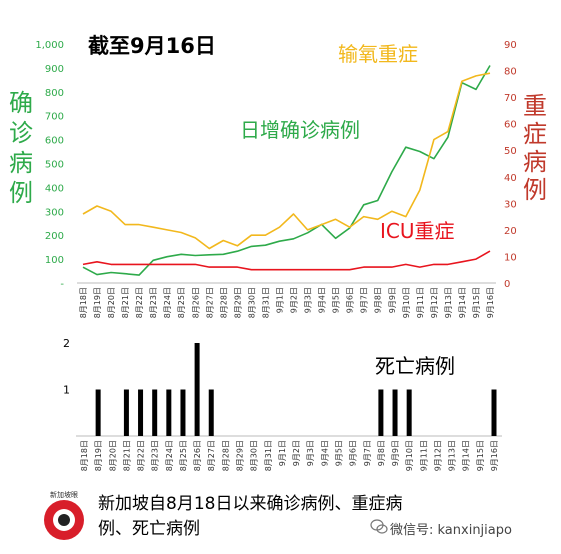 The image size is (561, 554). I want to click on bar-x-tick-label: 8月18日, so click(84, 455).